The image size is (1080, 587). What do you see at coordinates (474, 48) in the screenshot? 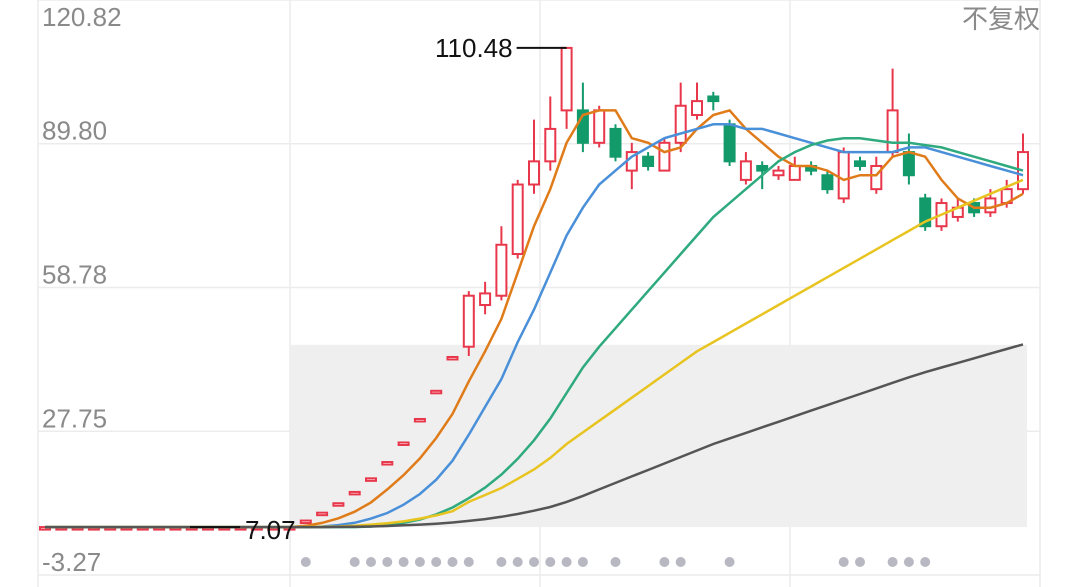
I see `max-label: 110.48` at bounding box center [474, 48].